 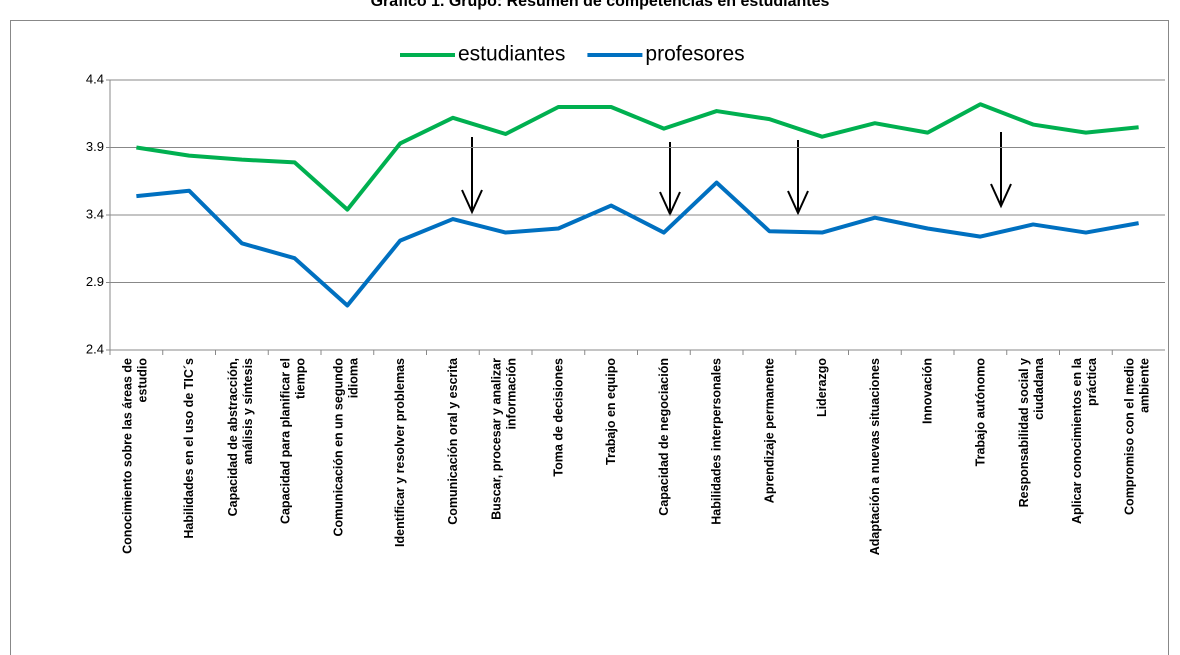 What do you see at coordinates (558, 417) in the screenshot?
I see `x-tick-label: Toma de decisiones` at bounding box center [558, 417].